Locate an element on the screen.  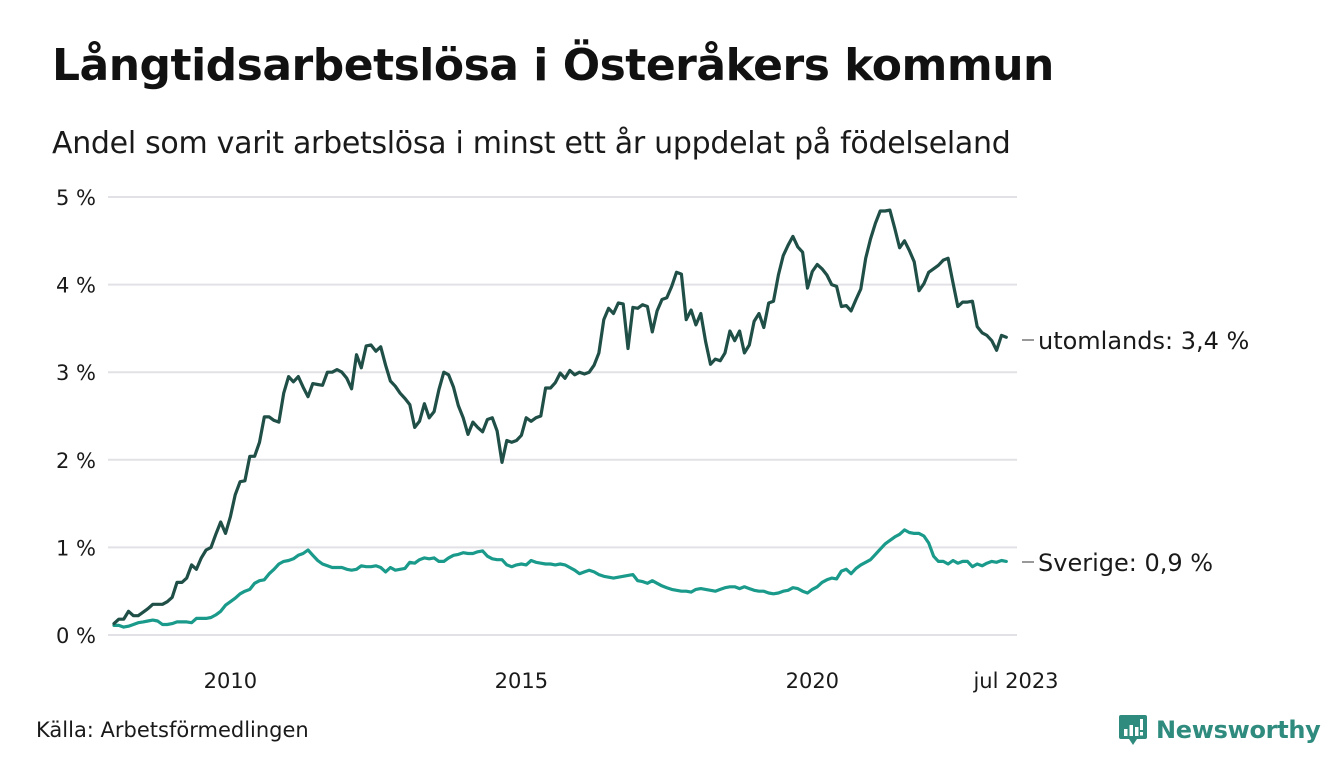
end-label-sverige: Sverige: 0,9 % is located at coordinates (1125, 563).